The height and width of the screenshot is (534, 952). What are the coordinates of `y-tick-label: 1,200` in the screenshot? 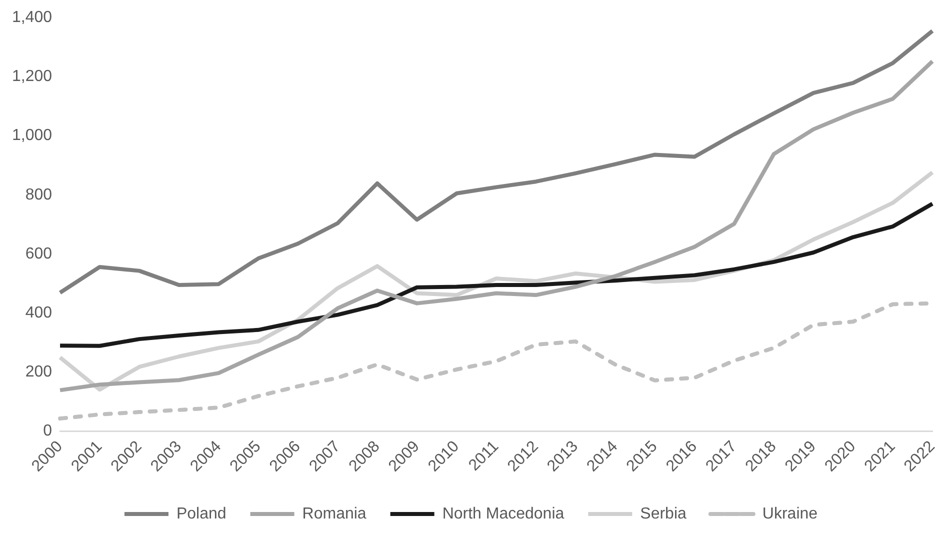 It's located at (32, 77).